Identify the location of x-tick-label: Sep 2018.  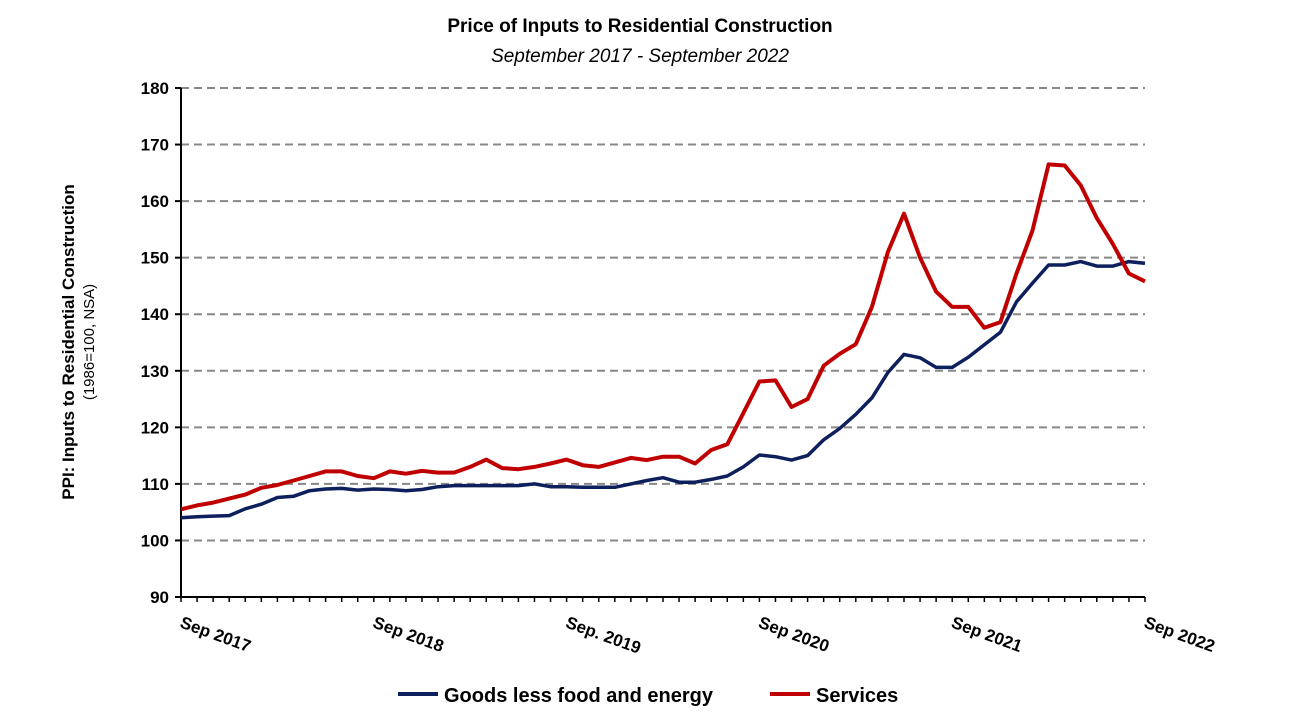
(408, 634).